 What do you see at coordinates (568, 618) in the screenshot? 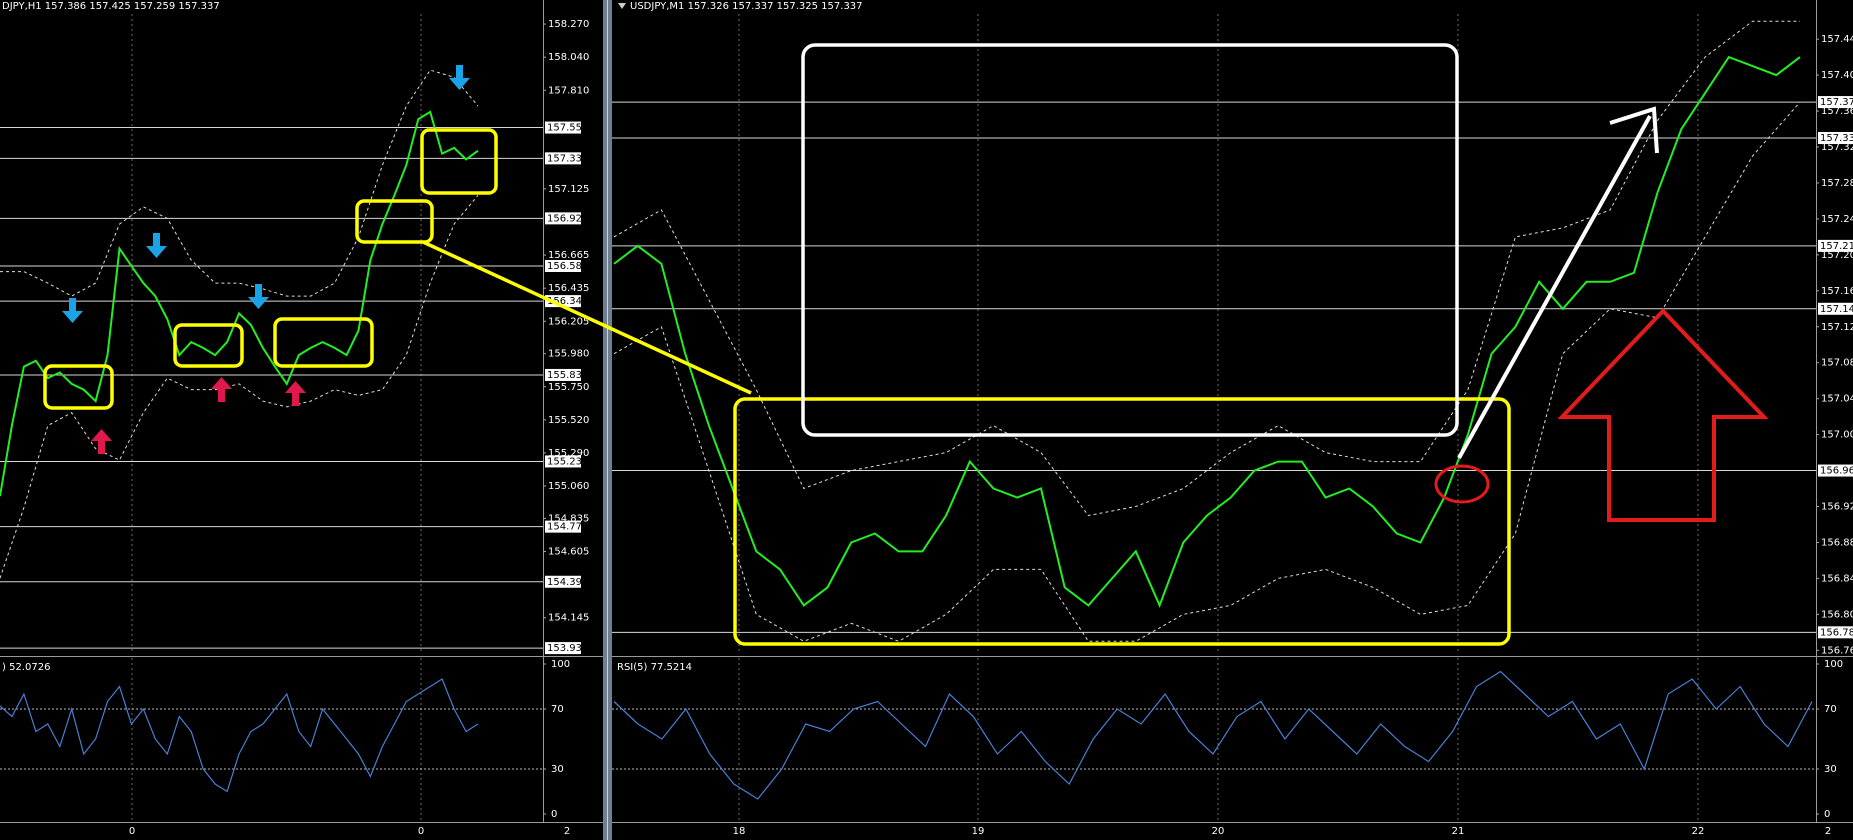
I see `y-tick-label: 154.145` at bounding box center [568, 618].